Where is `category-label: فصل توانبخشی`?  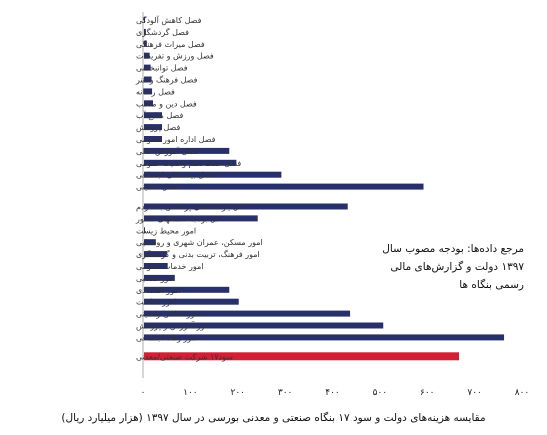
category-label: فصل توانبخشی is located at coordinates (162, 68).